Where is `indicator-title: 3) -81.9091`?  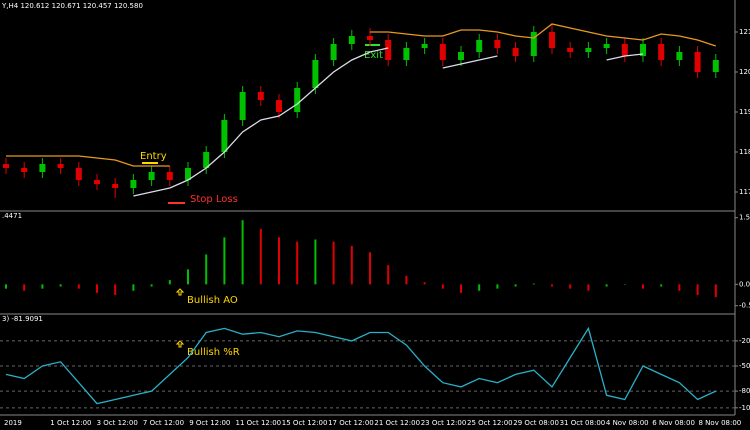
indicator-title: 3) -81.9091 is located at coordinates (22, 319).